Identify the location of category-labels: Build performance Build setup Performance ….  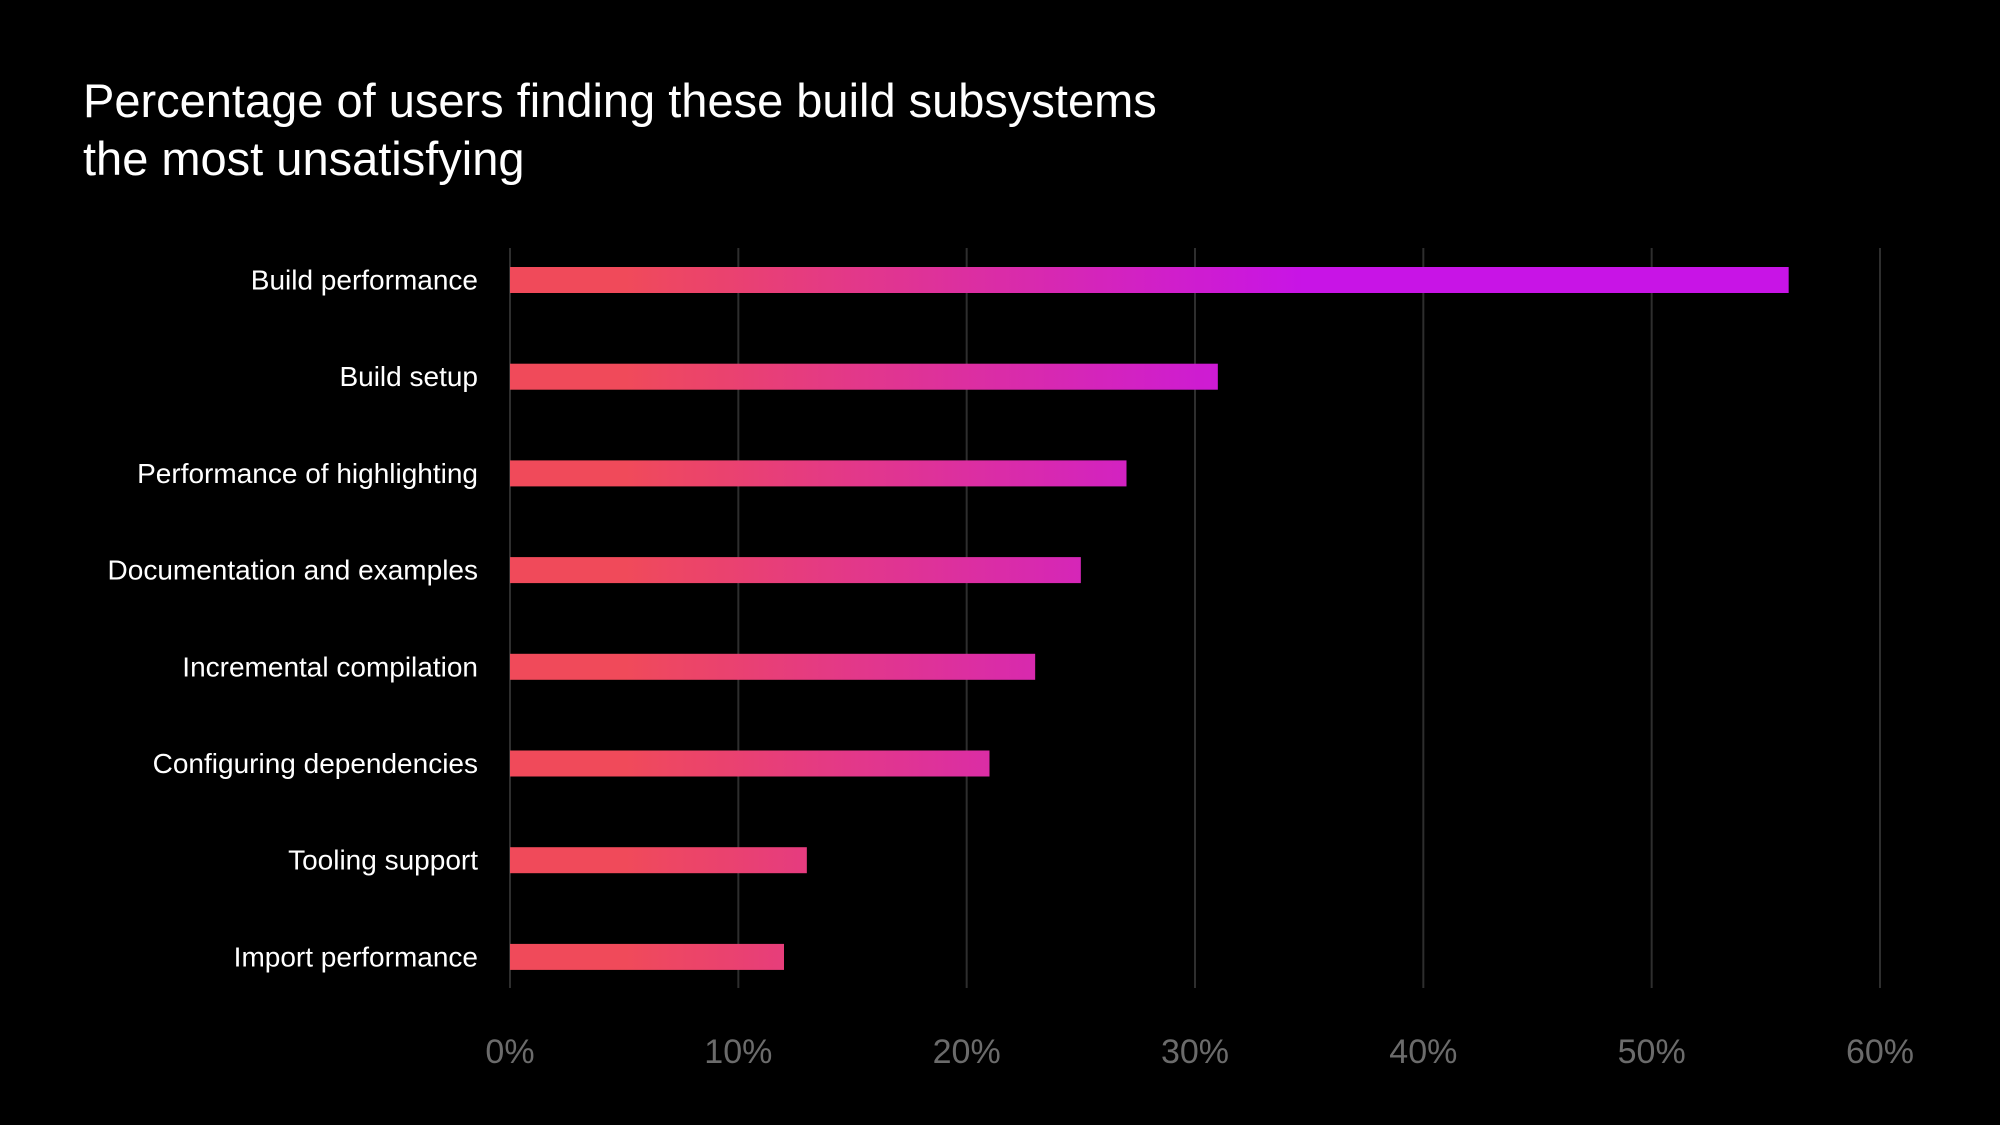
(293, 619).